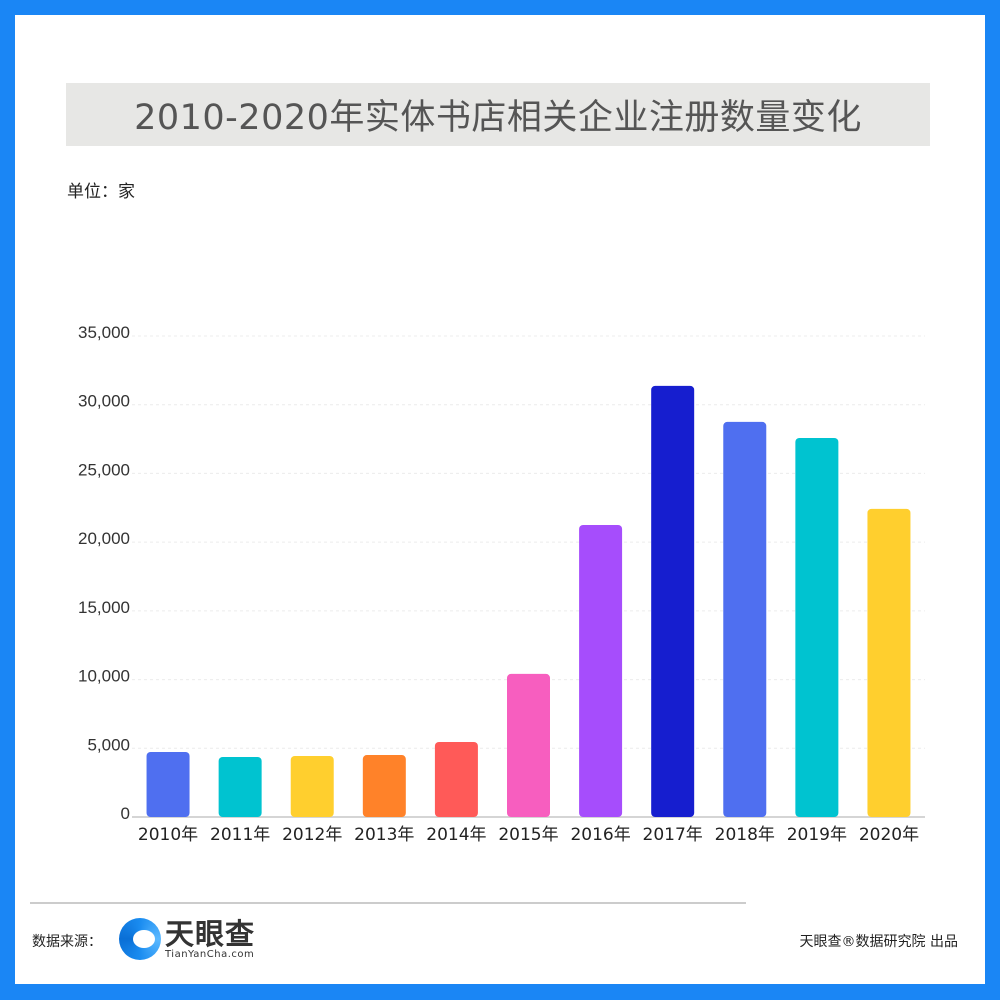  I want to click on bar-2014年, so click(456, 779).